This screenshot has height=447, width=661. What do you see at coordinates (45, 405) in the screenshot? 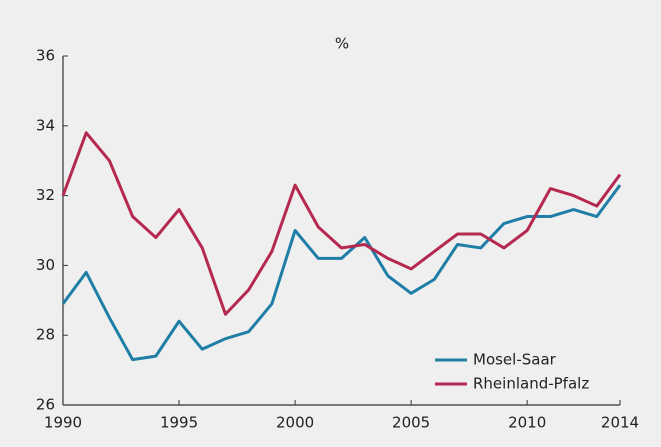
I see `y-tick-label: 26` at bounding box center [45, 405].